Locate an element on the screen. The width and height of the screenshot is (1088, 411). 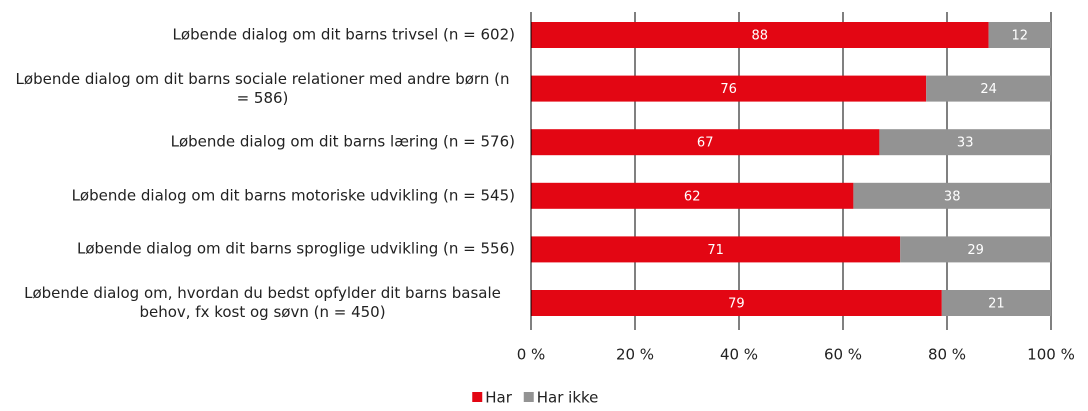
data-label: 71 is located at coordinates (715, 250).